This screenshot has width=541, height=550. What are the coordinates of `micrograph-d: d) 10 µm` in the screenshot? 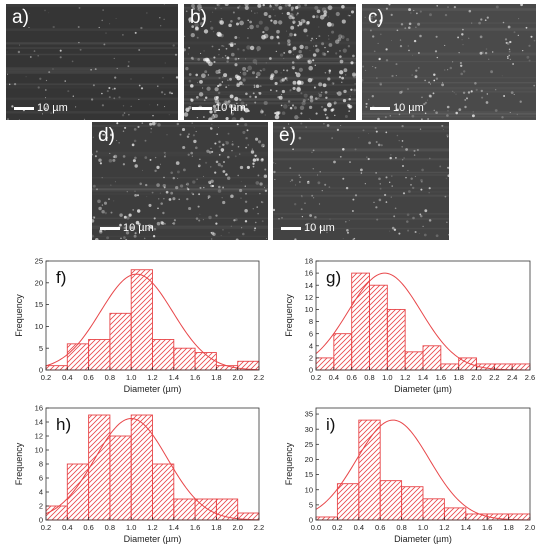 It's located at (180, 181).